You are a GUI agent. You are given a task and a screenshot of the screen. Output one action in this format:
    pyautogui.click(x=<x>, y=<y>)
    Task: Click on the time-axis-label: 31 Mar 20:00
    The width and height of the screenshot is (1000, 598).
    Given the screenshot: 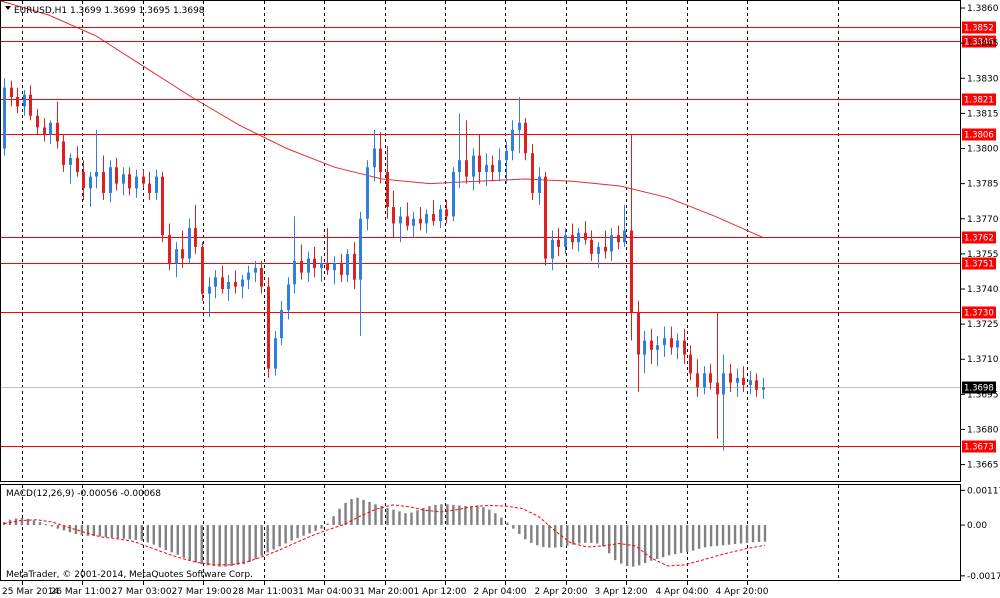 What is the action you would take?
    pyautogui.click(x=384, y=592)
    